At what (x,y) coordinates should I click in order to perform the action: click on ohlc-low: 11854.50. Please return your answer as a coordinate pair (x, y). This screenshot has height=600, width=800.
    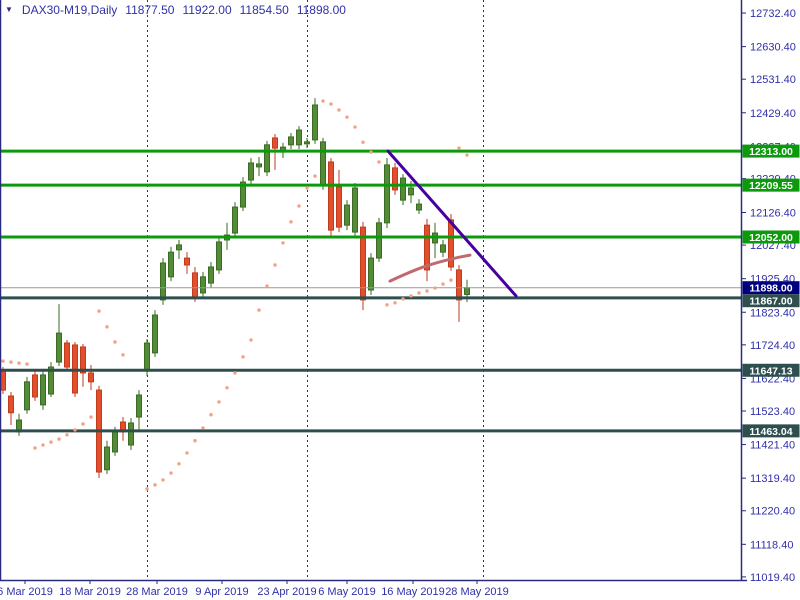
    Looking at the image, I should click on (264, 10).